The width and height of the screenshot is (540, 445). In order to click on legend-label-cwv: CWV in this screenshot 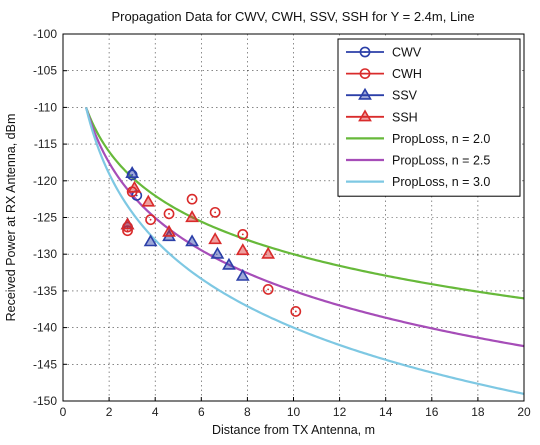, I will do `click(407, 53)`.